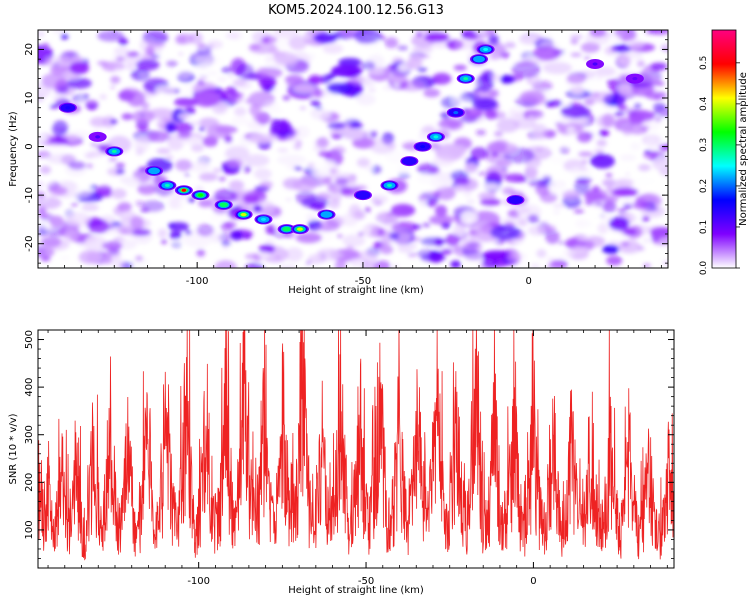 The width and height of the screenshot is (750, 600). Describe the element at coordinates (13, 149) in the screenshot. I see `top-y-axis-label: Frequency (Hz)` at that location.